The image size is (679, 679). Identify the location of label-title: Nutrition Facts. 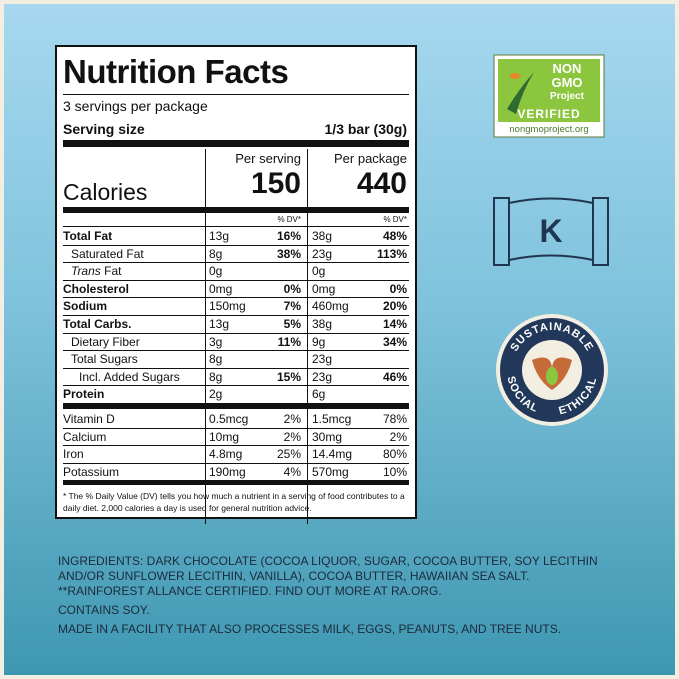
(176, 71).